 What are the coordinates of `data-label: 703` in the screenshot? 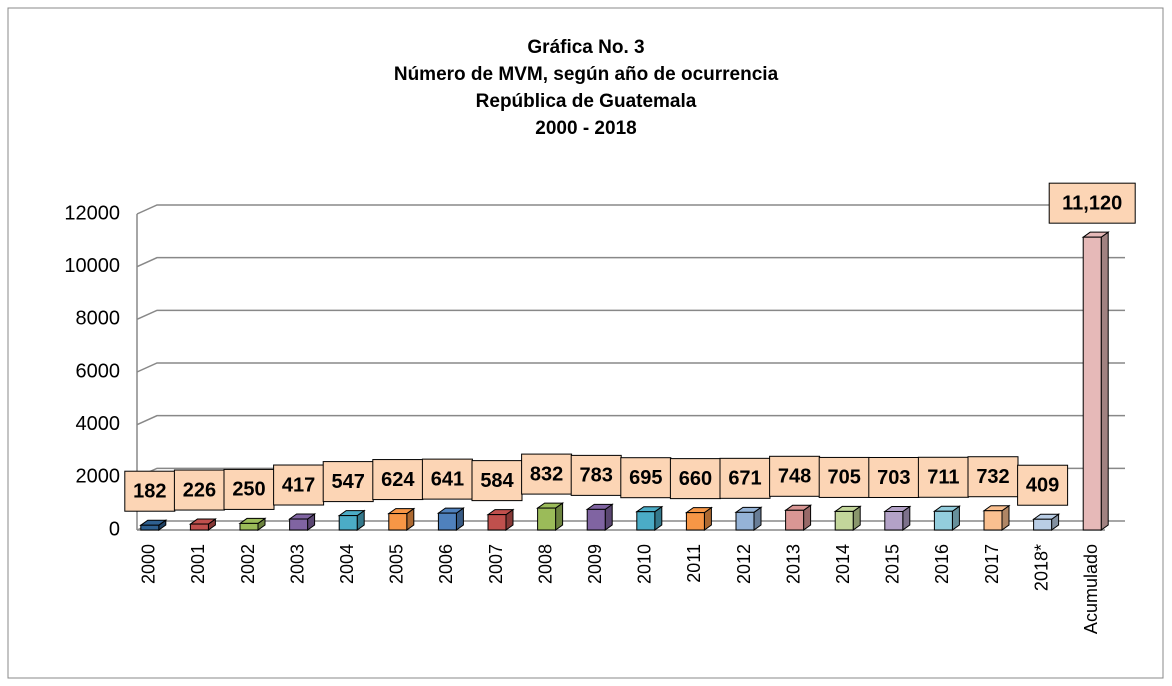 It's located at (893, 478).